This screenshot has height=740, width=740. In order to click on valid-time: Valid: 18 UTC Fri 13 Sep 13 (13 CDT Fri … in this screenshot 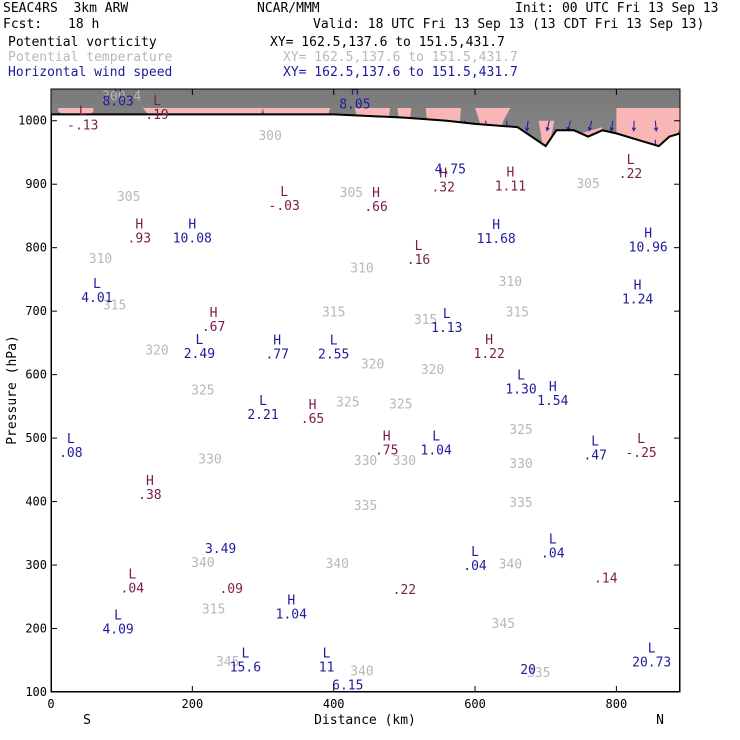, I will do `click(509, 24)`.